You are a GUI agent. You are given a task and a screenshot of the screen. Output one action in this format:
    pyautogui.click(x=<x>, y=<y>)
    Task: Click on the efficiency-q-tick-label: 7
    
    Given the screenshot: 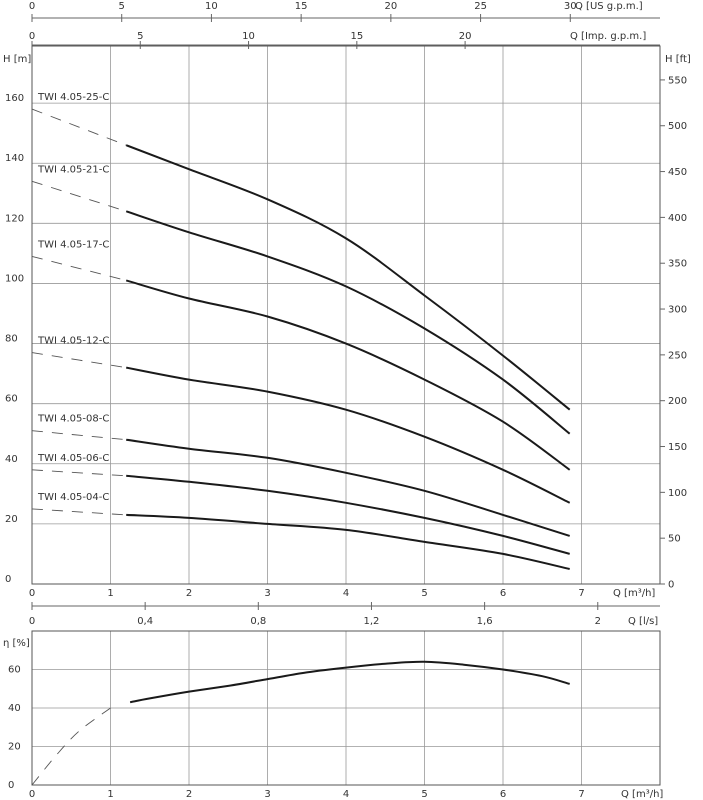 What is the action you would take?
    pyautogui.click(x=581, y=794)
    